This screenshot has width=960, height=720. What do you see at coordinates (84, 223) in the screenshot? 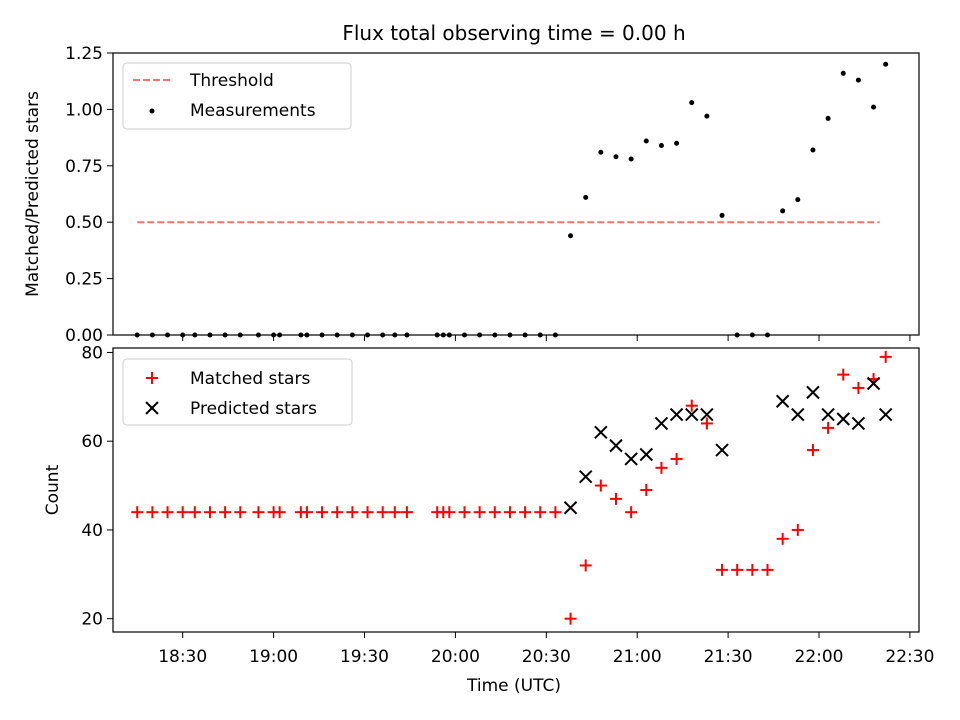
I see `top-y-tick-label: 0.50` at bounding box center [84, 223].